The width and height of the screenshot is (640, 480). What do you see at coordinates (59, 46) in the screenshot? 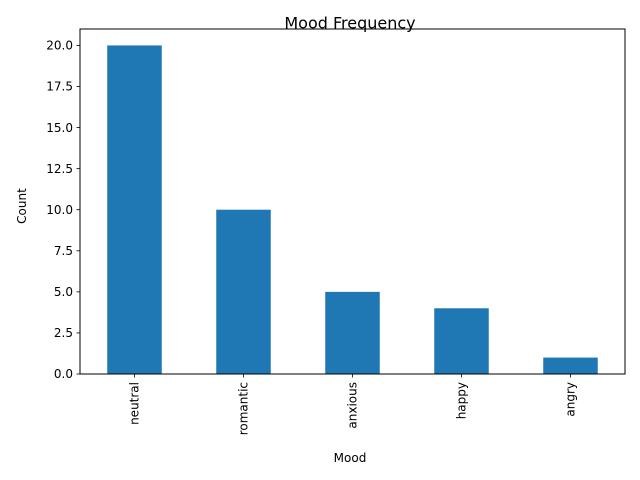
I see `y-tick-label: 20.0` at bounding box center [59, 46].